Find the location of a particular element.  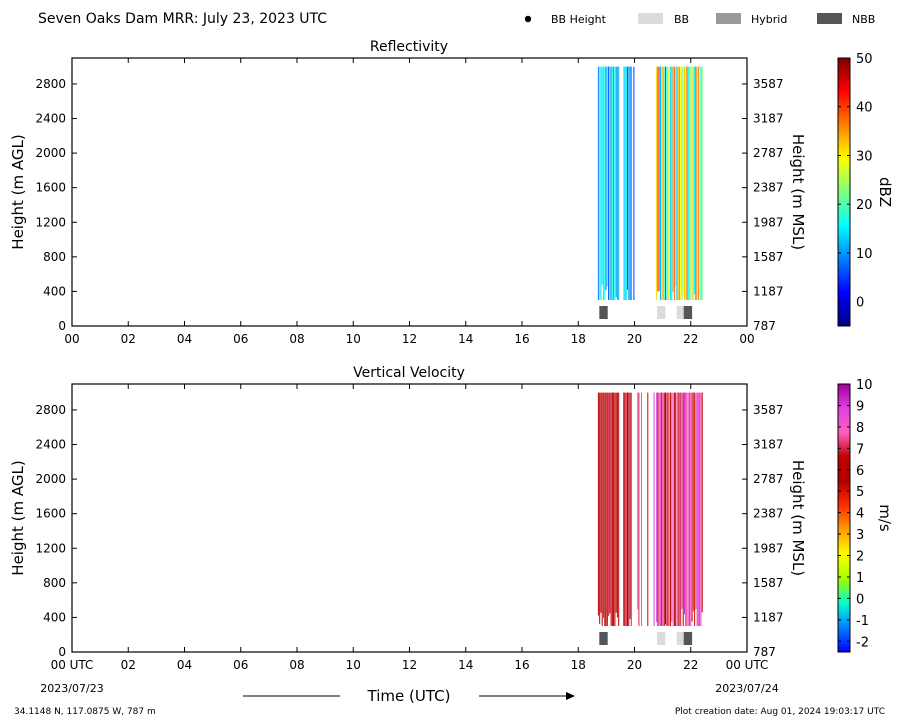

x-tick-label: 14 is located at coordinates (465, 339).